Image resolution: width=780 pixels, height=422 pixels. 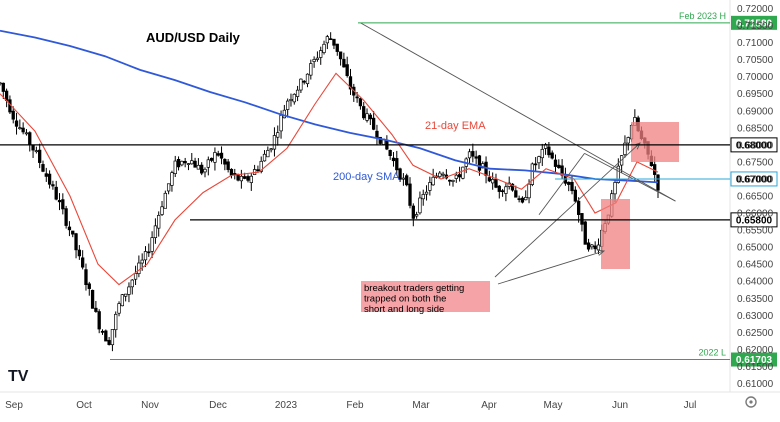 I want to click on trap-zone-high, so click(x=655, y=142).